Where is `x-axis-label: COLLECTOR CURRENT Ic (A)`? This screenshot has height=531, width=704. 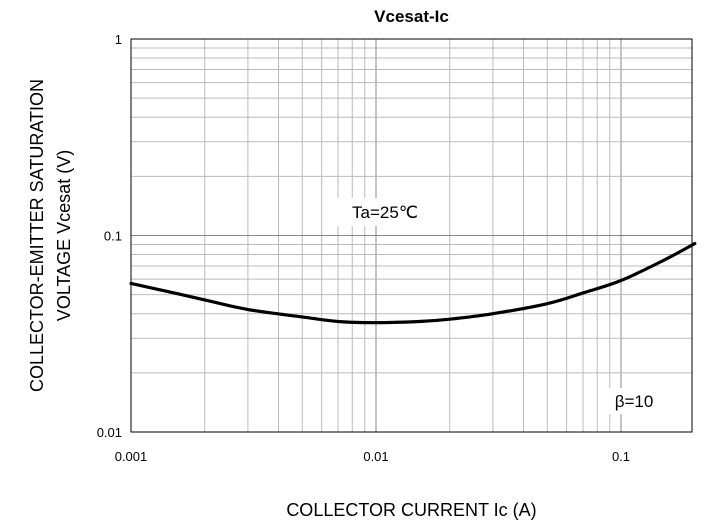
x-axis-label: COLLECTOR CURRENT Ic (A) is located at coordinates (411, 510).